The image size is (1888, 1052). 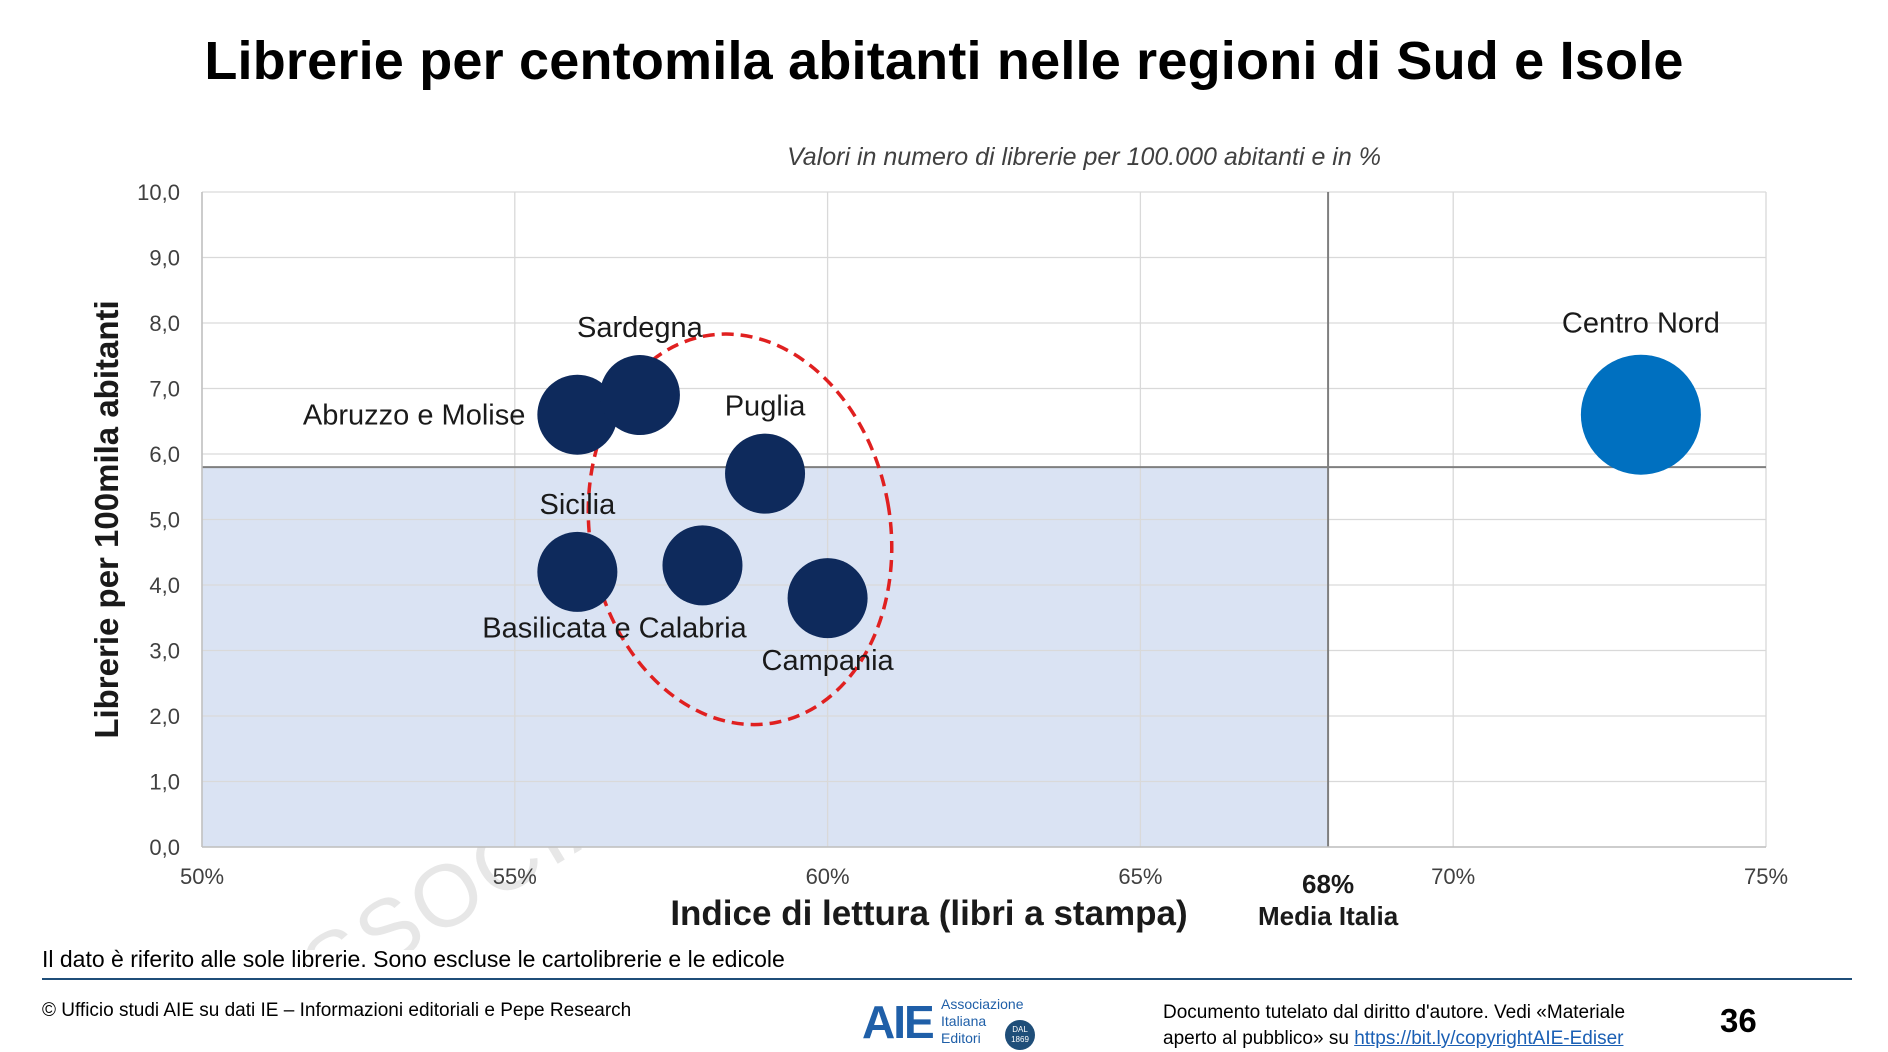 I want to click on x-tick-label: 65%, so click(x=1140, y=876).